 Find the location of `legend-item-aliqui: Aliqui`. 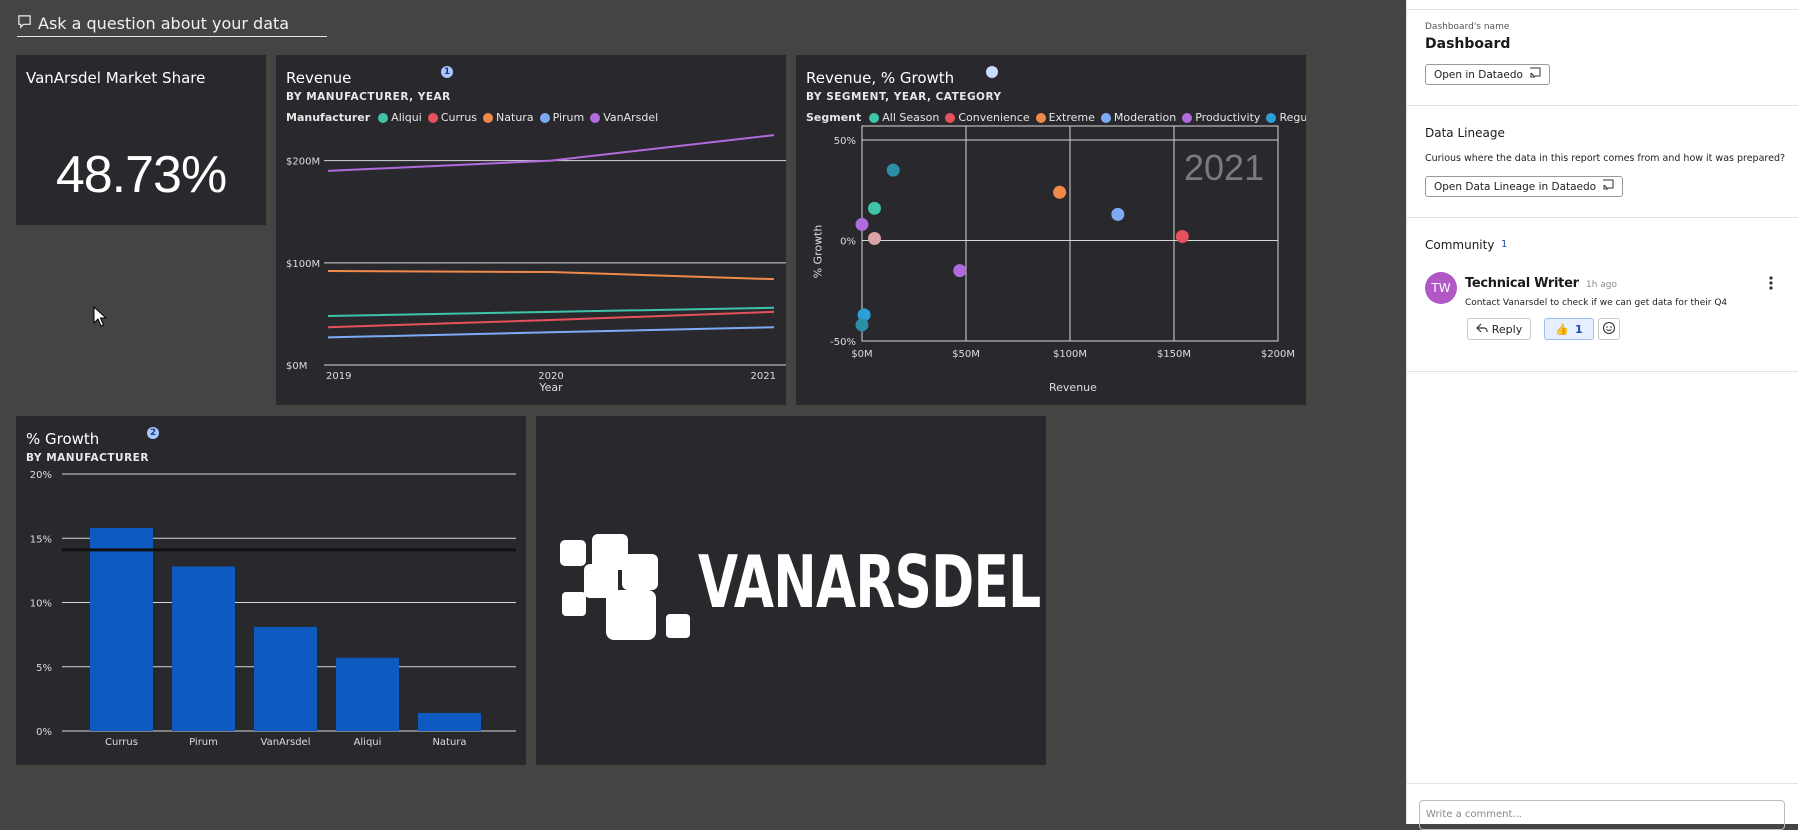

legend-item-aliqui: Aliqui is located at coordinates (400, 117).